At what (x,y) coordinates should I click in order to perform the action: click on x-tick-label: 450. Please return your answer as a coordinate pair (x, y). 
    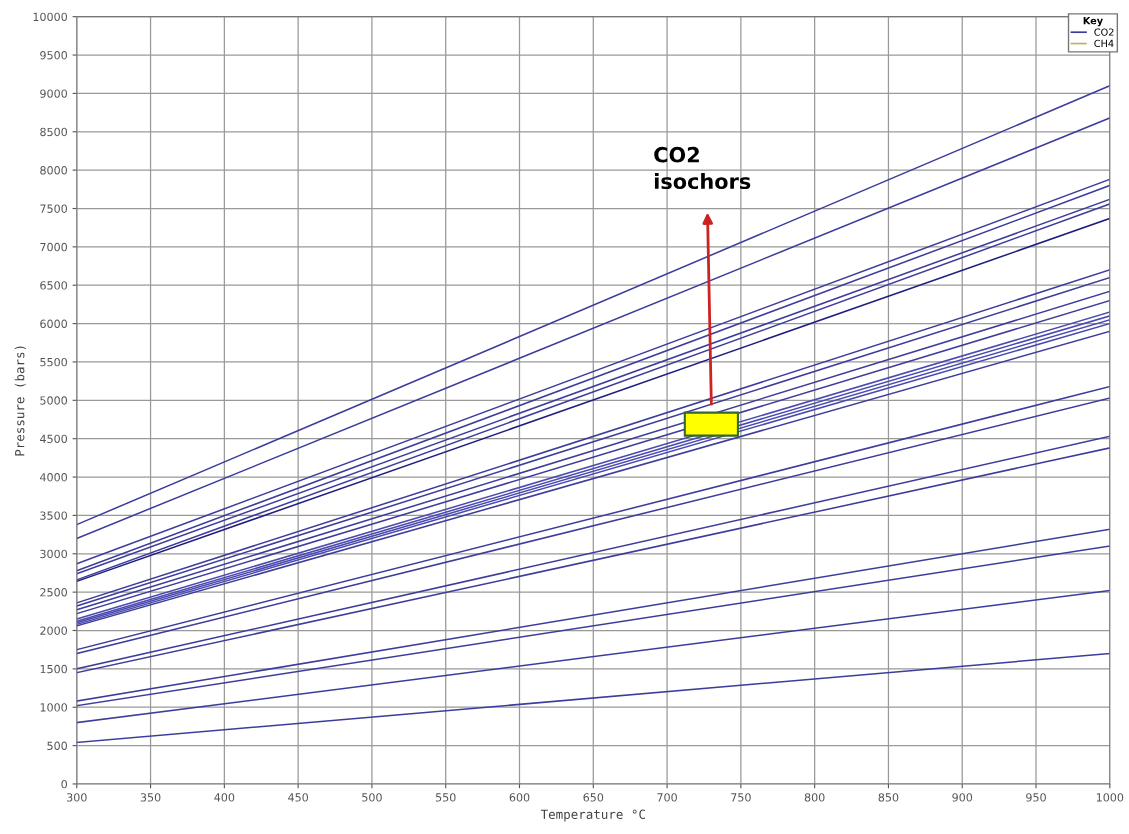
    Looking at the image, I should click on (298, 797).